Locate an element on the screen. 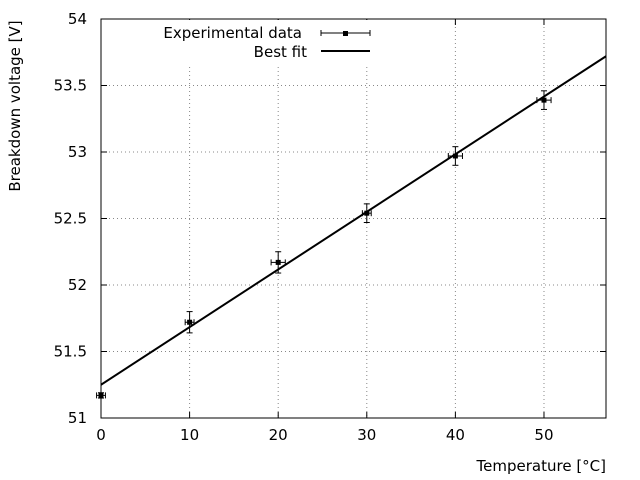 The image size is (640, 480). y-tick-label: 53 is located at coordinates (77, 152).